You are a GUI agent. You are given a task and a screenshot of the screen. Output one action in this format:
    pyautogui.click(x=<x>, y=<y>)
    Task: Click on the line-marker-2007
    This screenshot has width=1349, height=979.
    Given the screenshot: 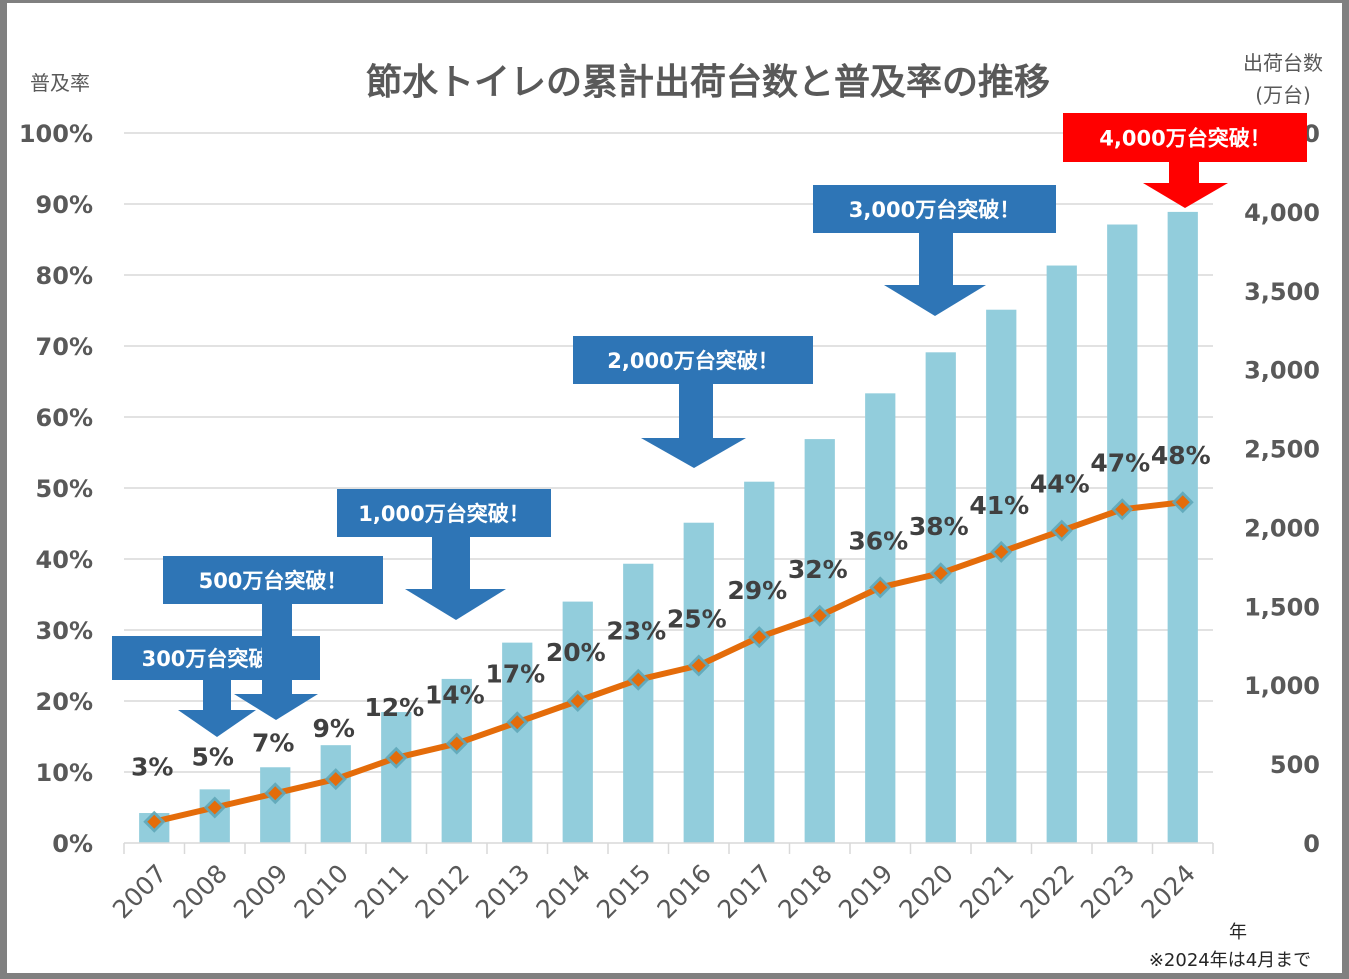 What is the action you would take?
    pyautogui.click(x=154, y=821)
    